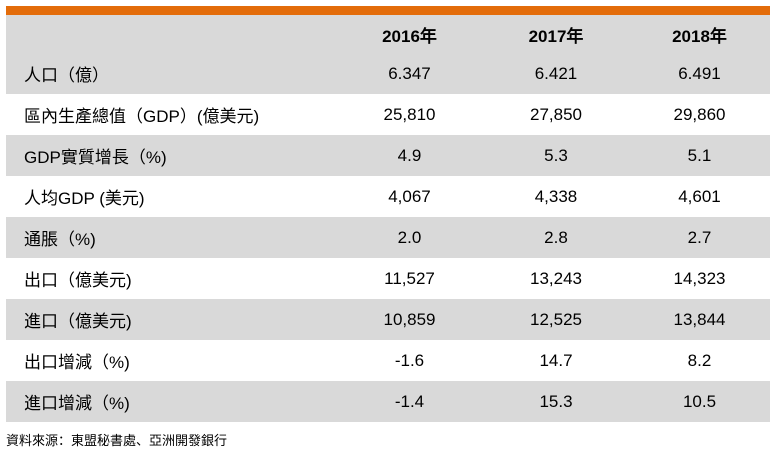 The width and height of the screenshot is (775, 453). I want to click on cell-2018: 8.2, so click(699, 360).